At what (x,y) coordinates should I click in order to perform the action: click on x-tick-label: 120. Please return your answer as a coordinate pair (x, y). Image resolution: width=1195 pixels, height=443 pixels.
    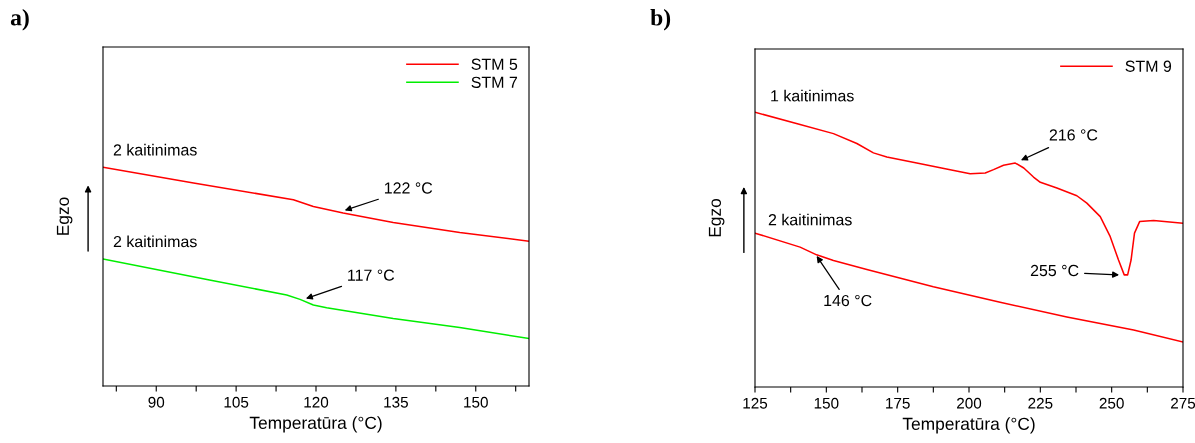
    Looking at the image, I should click on (316, 402).